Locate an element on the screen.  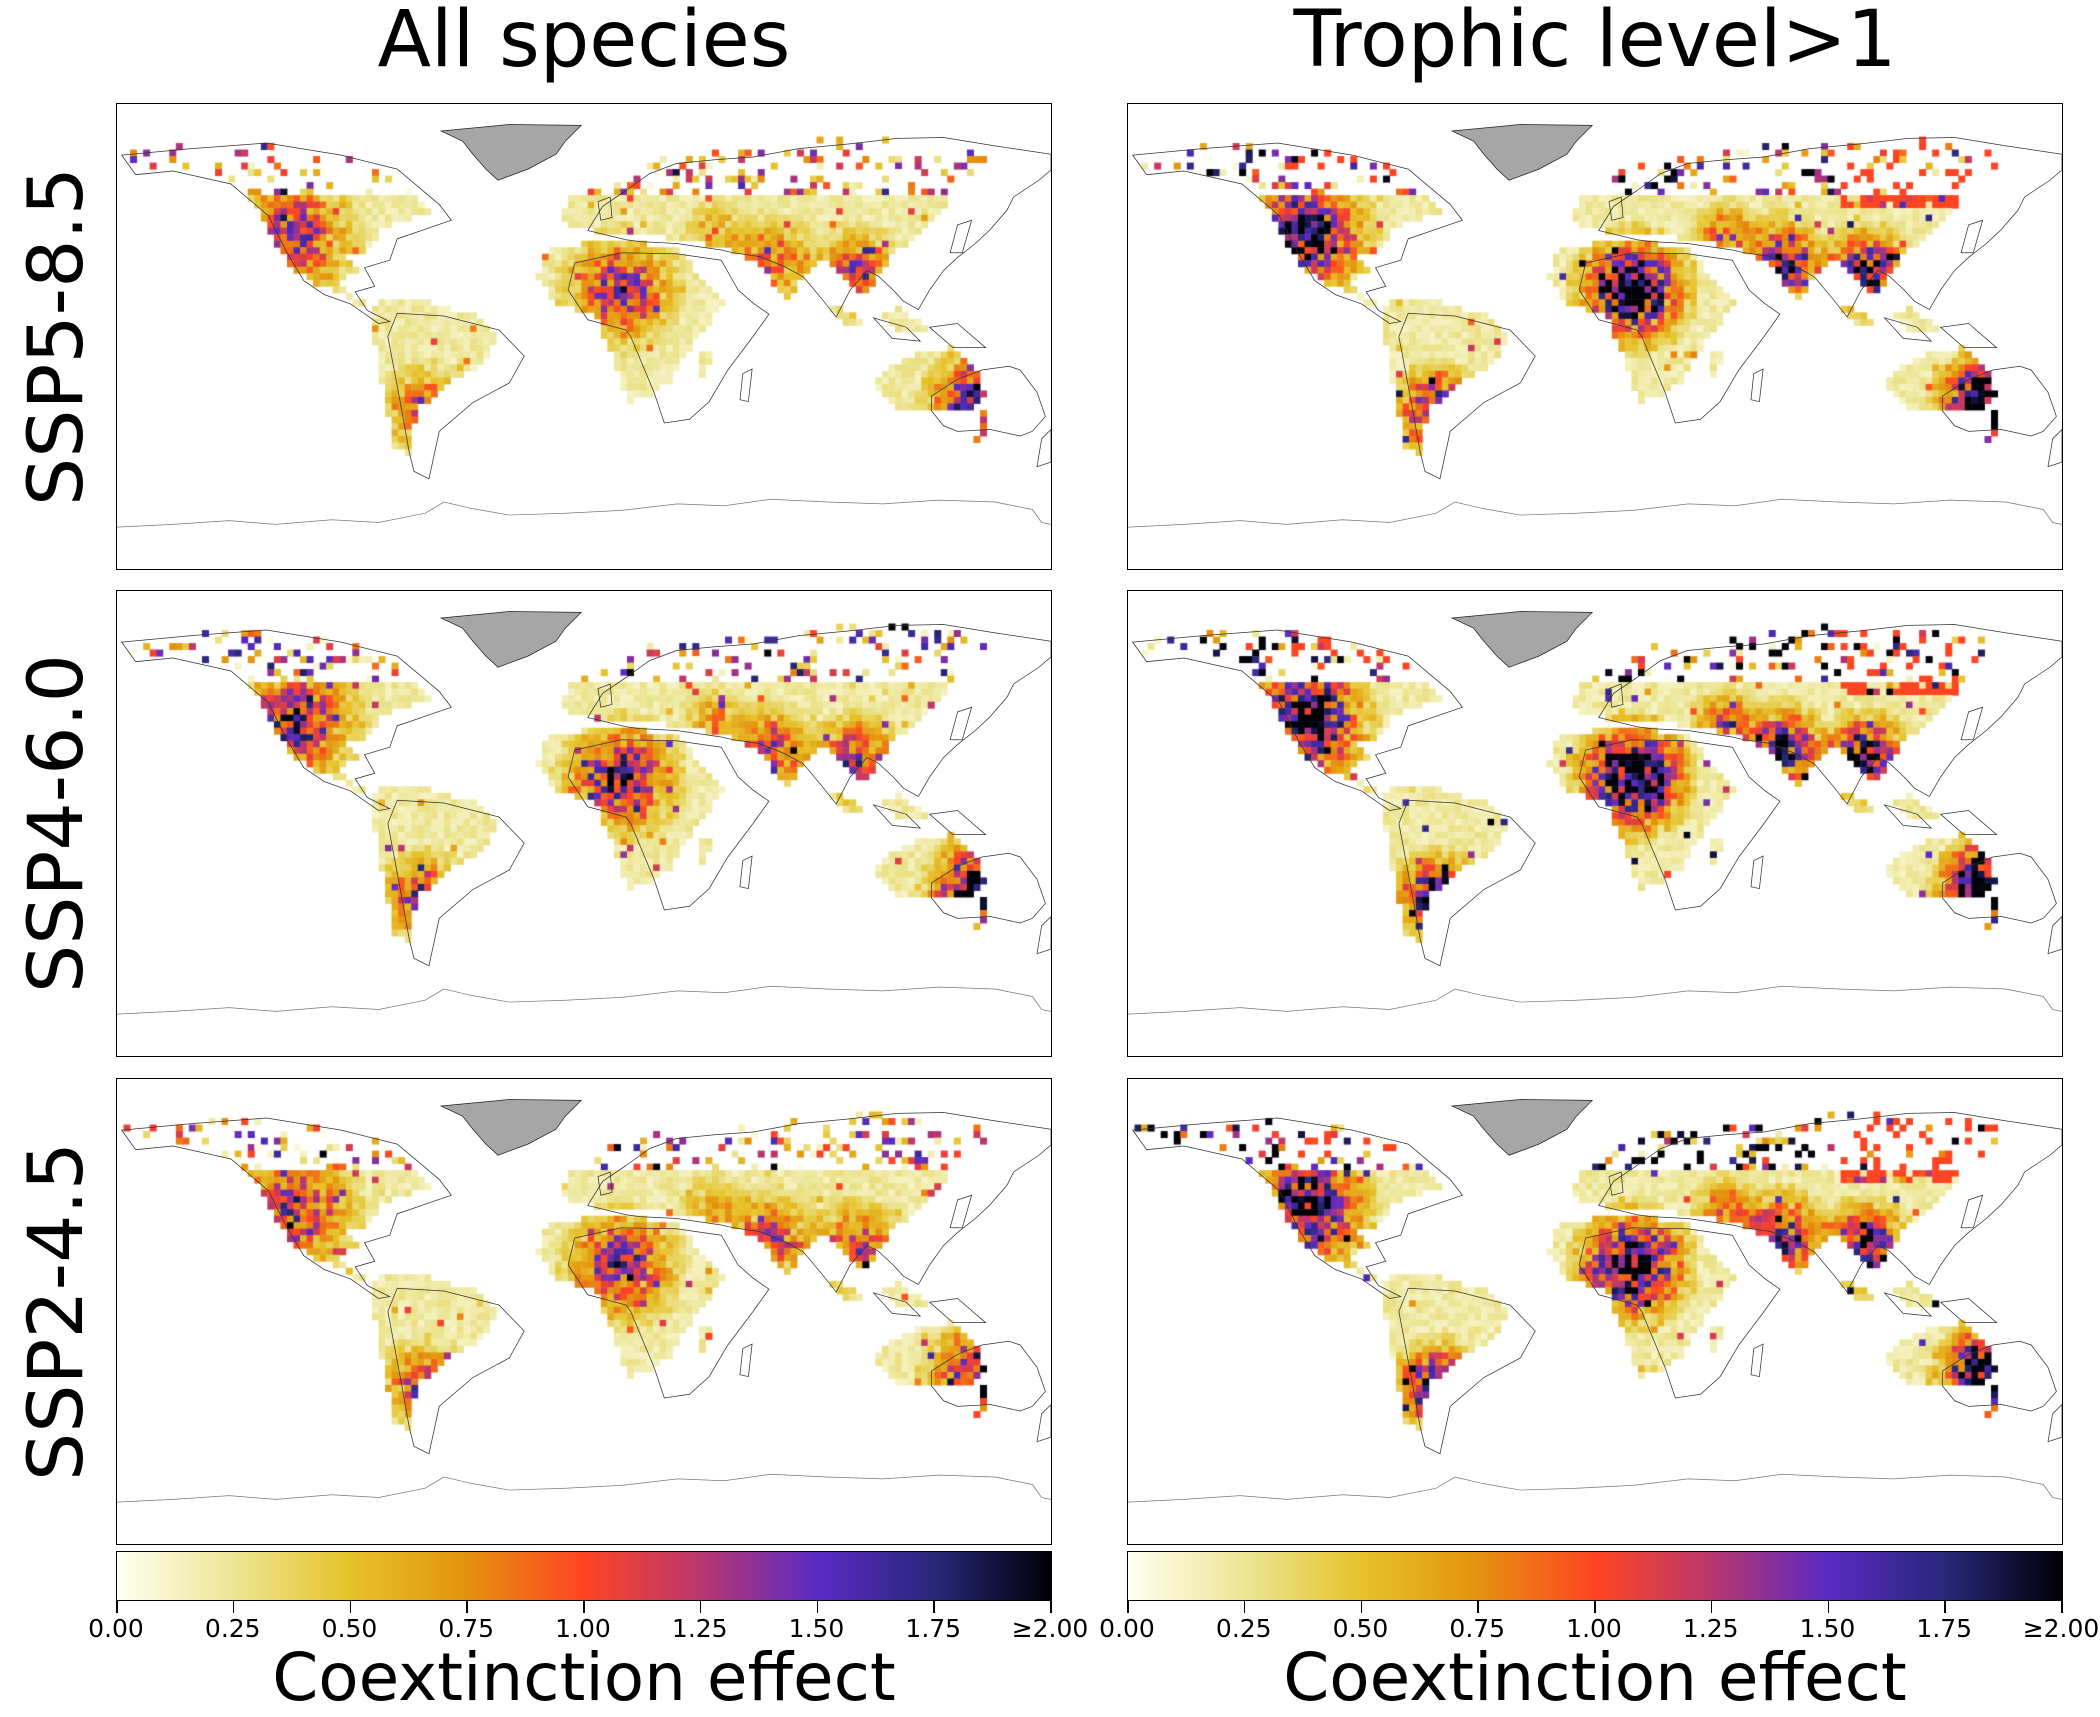
colorbar-label-left: Coextinction effect is located at coordinates (584, 1677).